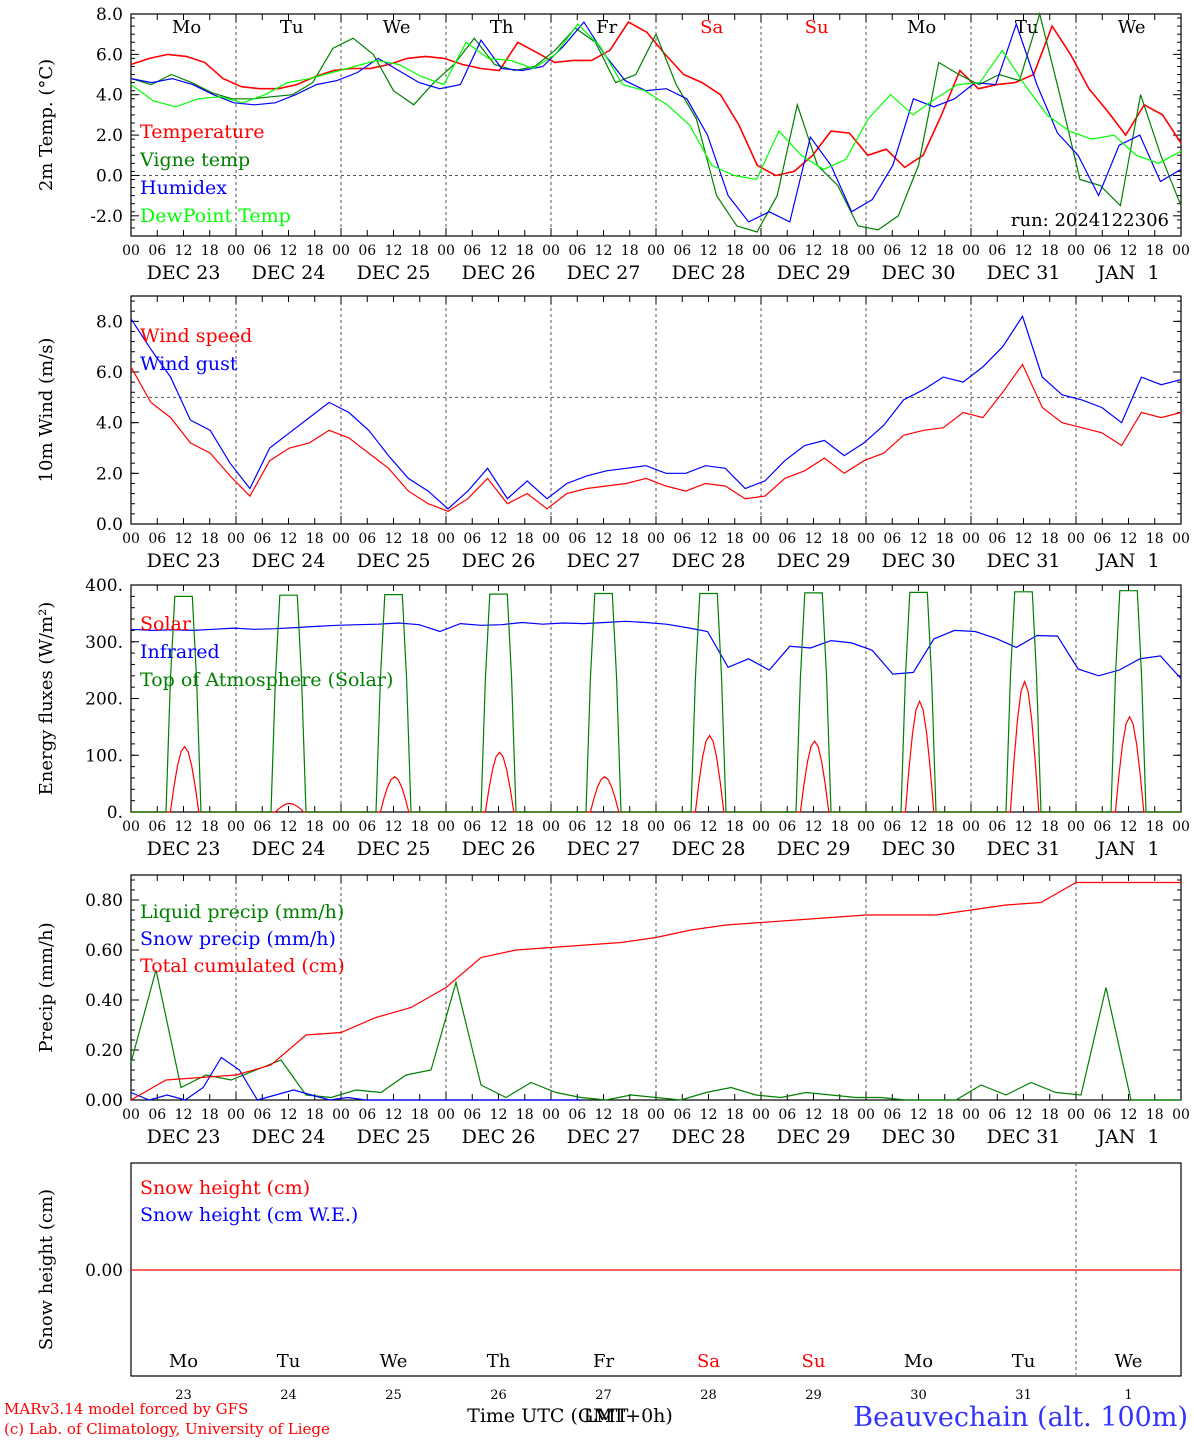  I want to click on x-day-number: 26, so click(498, 1395).